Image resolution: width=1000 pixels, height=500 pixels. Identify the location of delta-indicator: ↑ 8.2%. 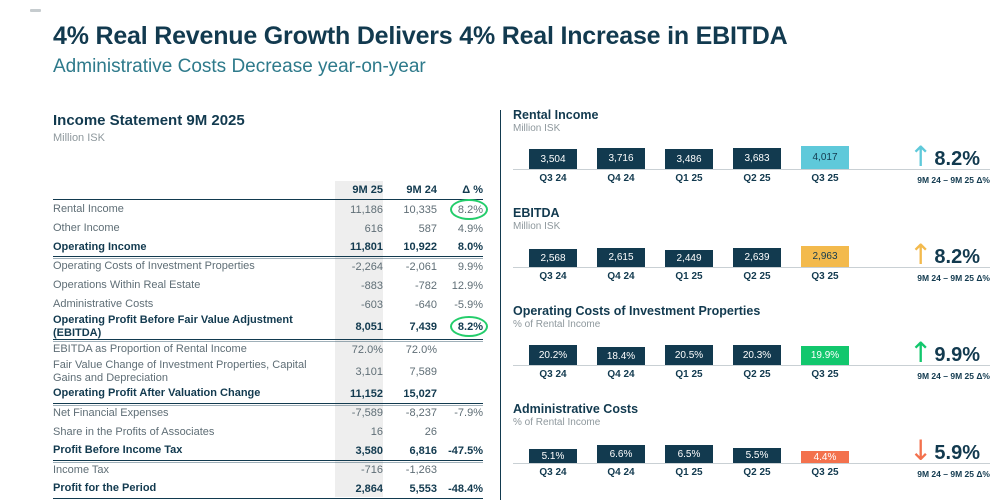
(949, 254).